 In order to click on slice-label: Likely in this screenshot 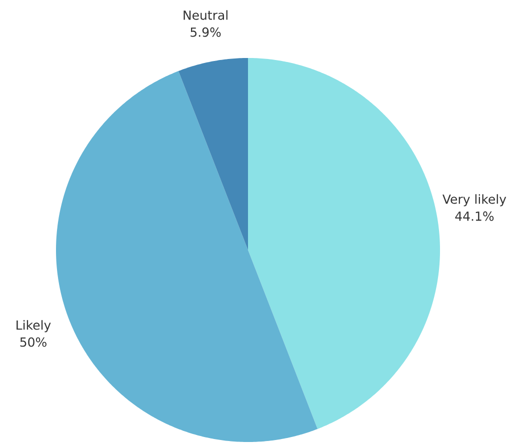, I will do `click(33, 326)`.